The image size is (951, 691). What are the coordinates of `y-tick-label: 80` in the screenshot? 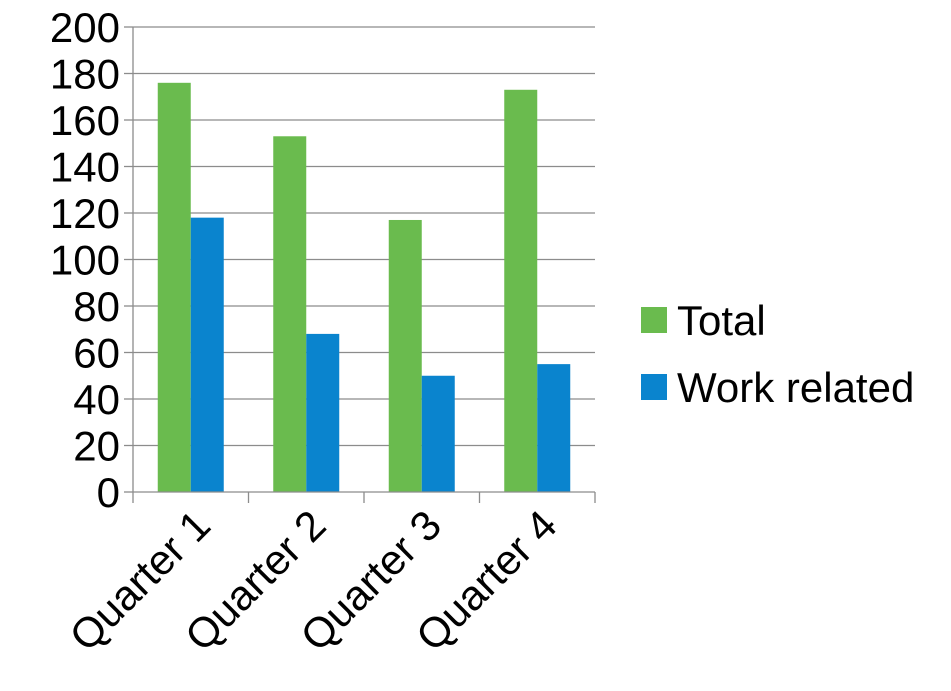 It's located at (96, 306).